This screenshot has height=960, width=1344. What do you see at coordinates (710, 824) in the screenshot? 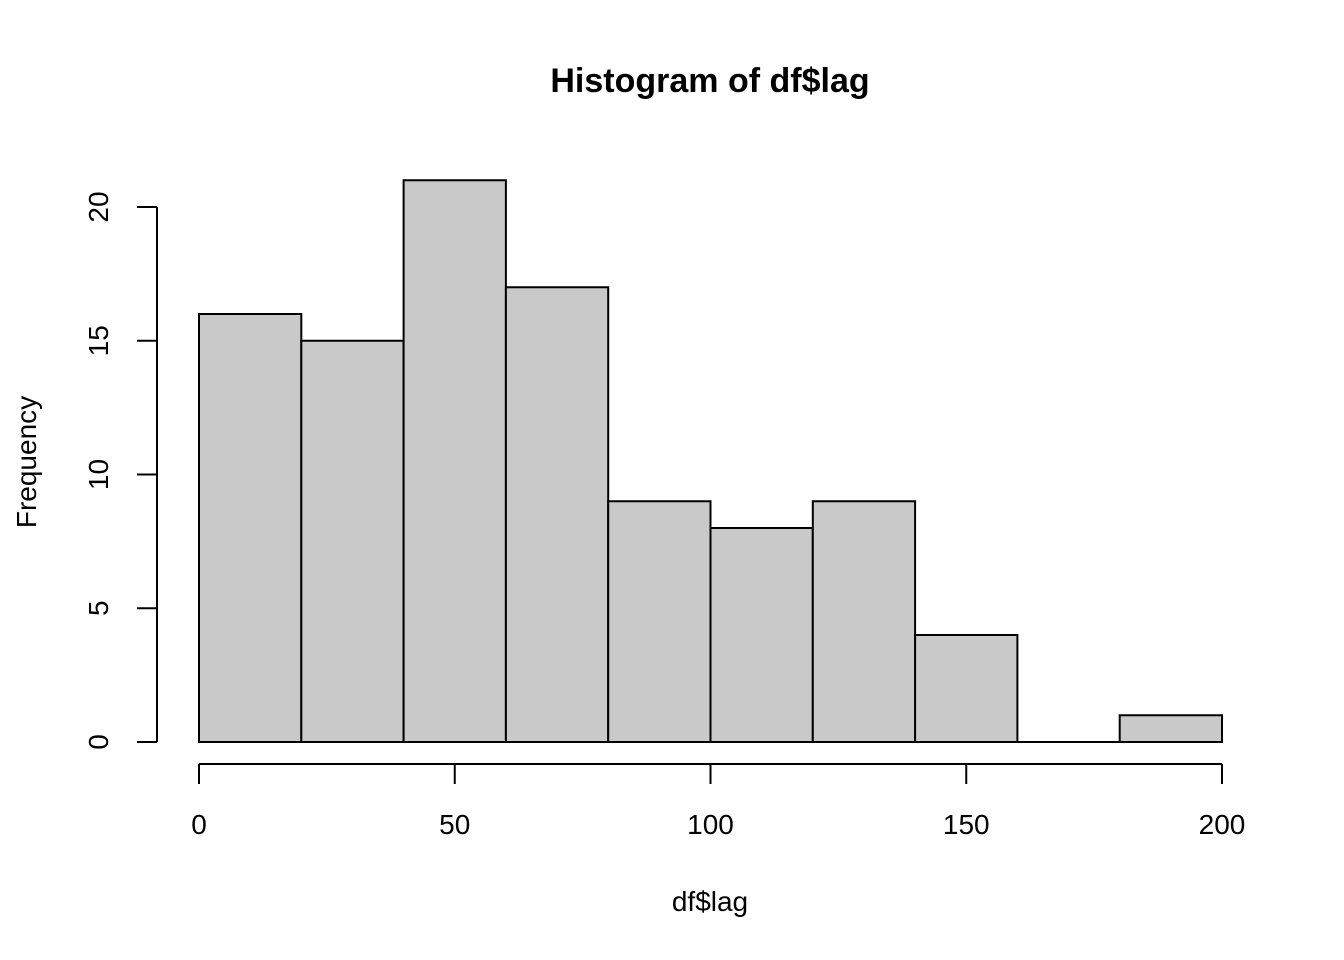
I see `x-tick-label-2: 100` at bounding box center [710, 824].